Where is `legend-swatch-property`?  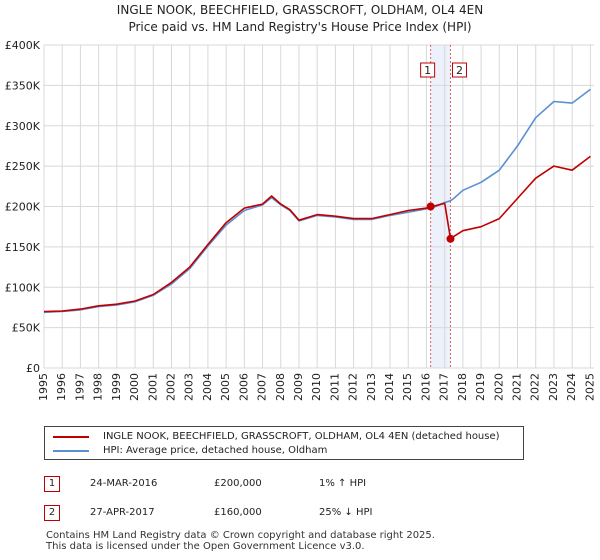
legend-swatch-property is located at coordinates (71, 437).